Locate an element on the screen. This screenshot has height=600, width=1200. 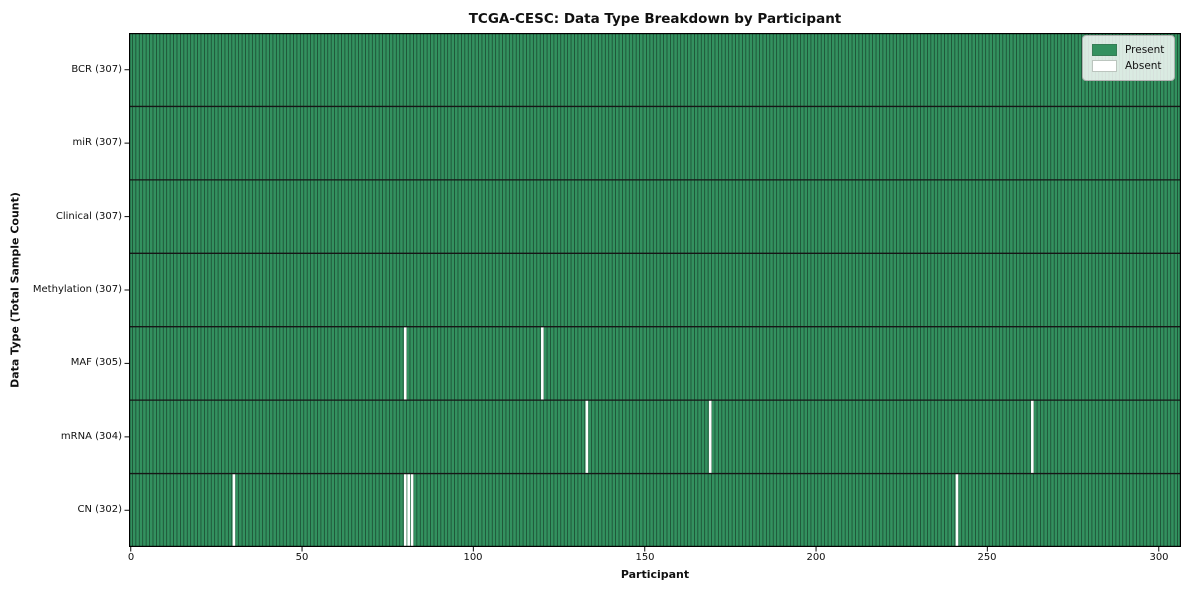
y-tick-label: MAF (305) is located at coordinates (96, 362).